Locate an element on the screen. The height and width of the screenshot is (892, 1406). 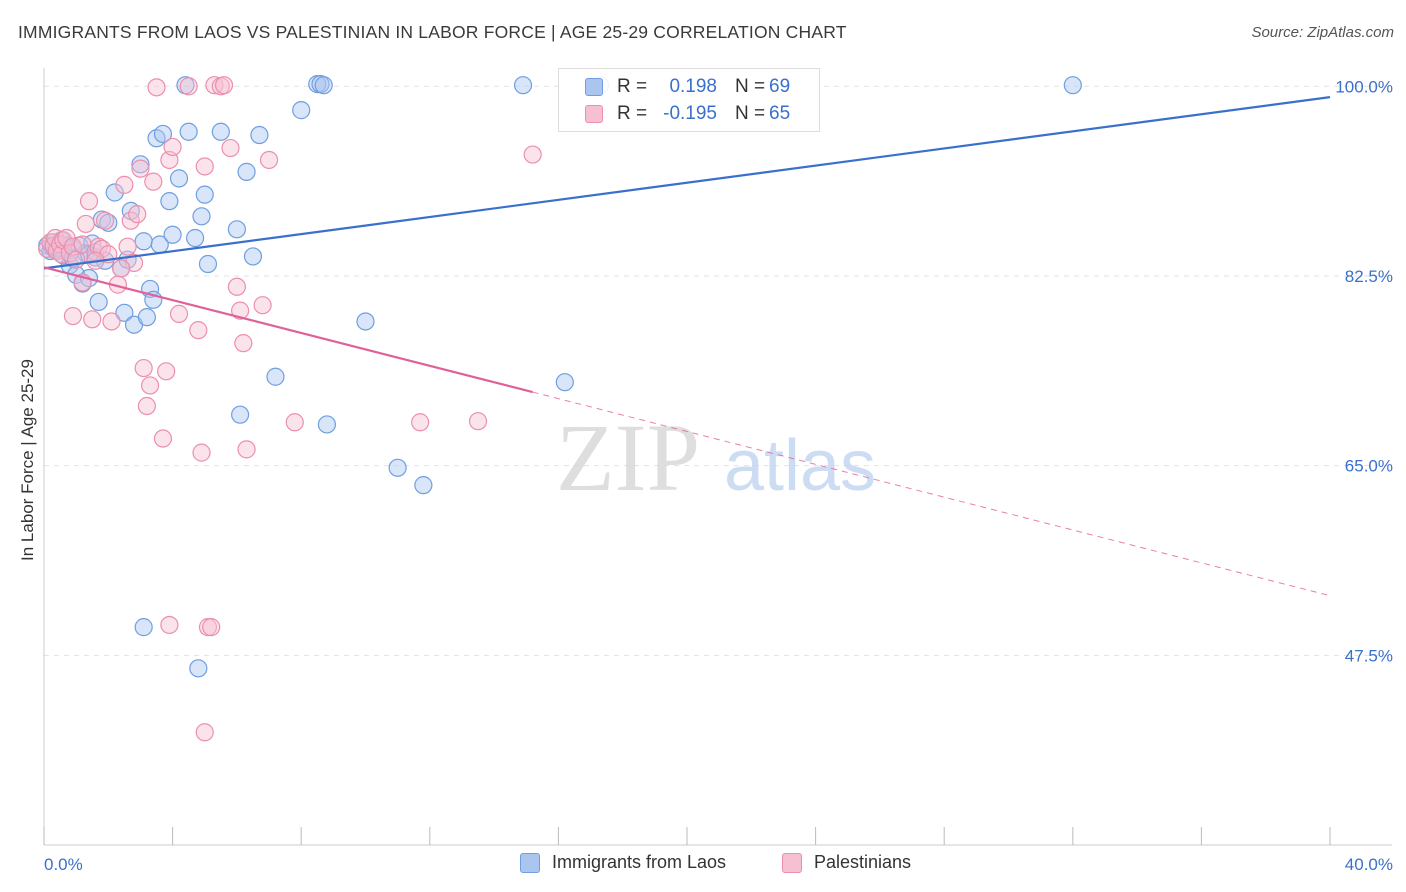
legend-swatch-palestinians is located at coordinates (594, 114).